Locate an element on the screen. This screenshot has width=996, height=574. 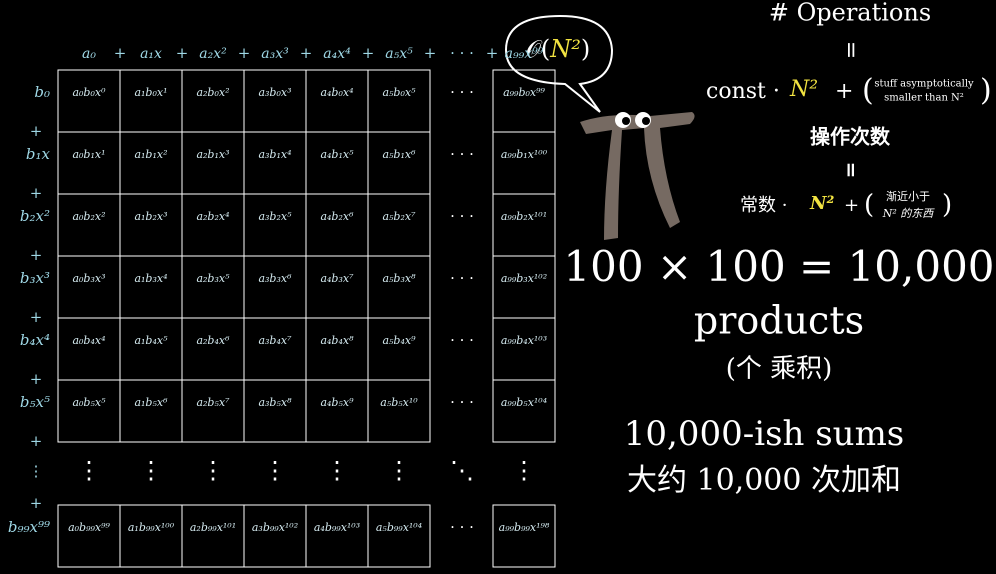
cell-text: a₂b₁x³ is located at coordinates (212, 154).